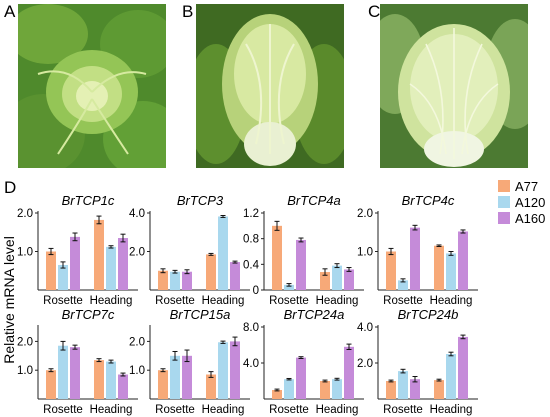  What do you see at coordinates (189, 250) in the screenshot?
I see `subplot-brtcp3: BrTCP3 2.0 4.0 Rosette Heading` at bounding box center [189, 250].